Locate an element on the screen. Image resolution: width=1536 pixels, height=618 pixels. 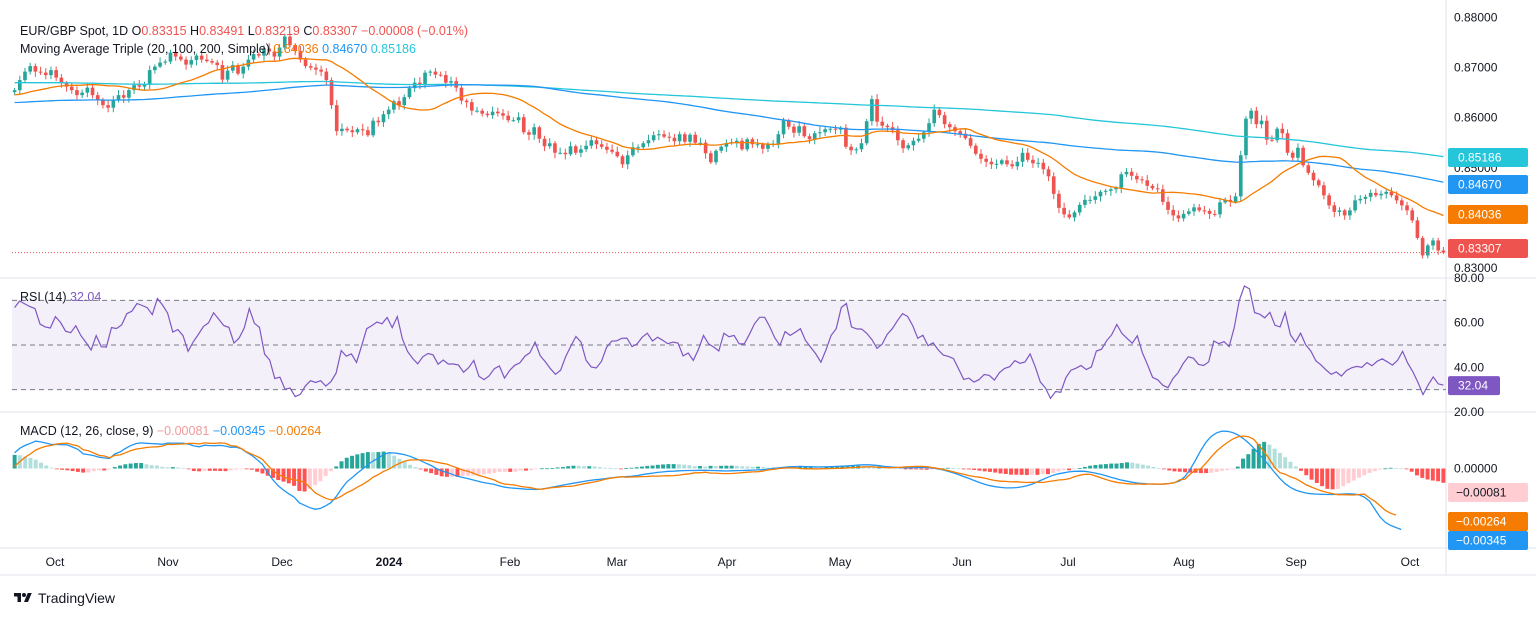
rsi-tick-label: 60.00 is located at coordinates (1469, 323).